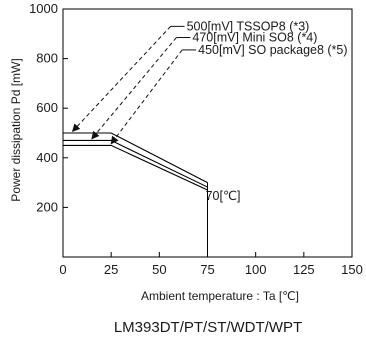  I want to click on annotation-label: 470[mV] Mini SO8 (*4), so click(254, 38).